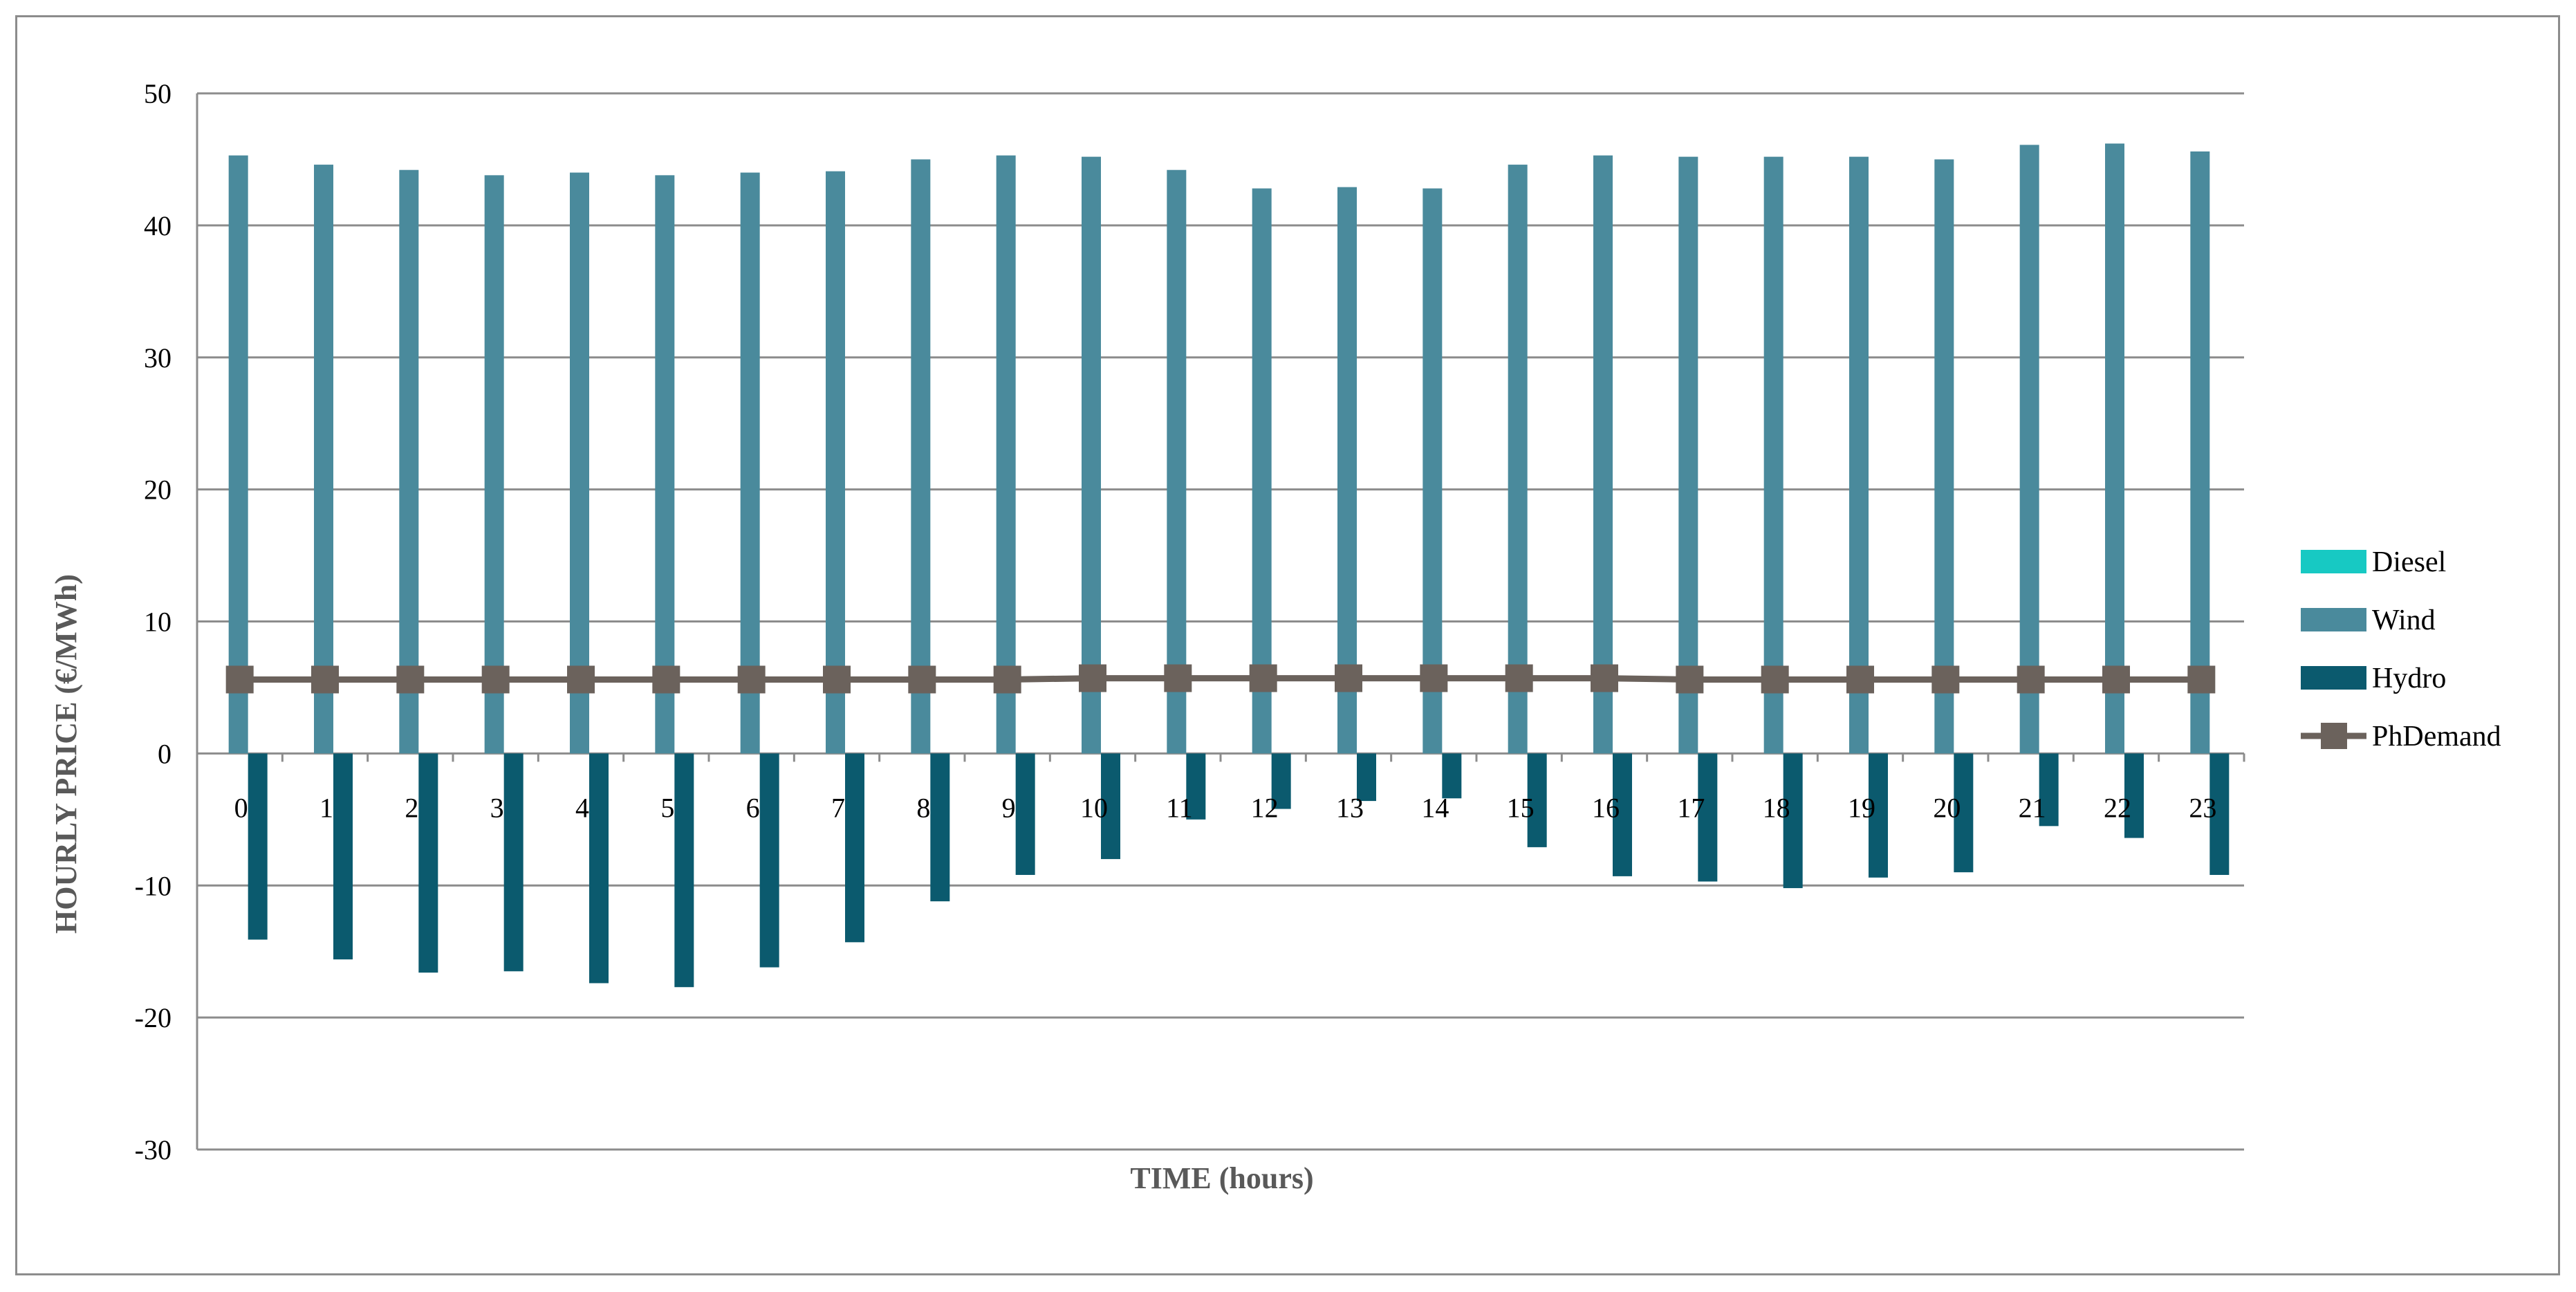 The height and width of the screenshot is (1292, 2576). I want to click on y-tick-label: -30, so click(153, 1149).